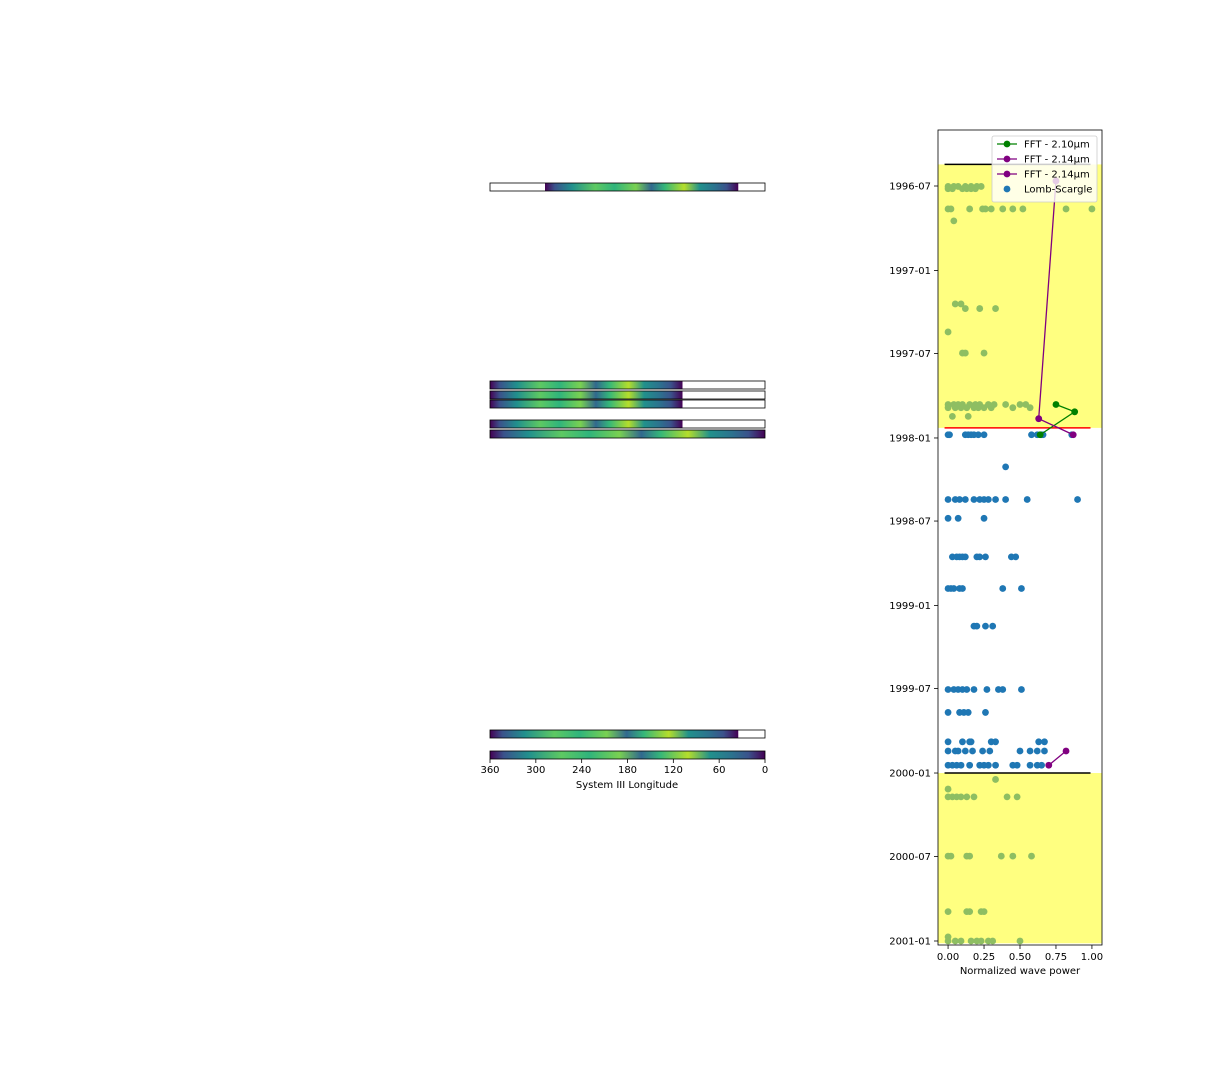 The width and height of the screenshot is (1224, 1080). I want to click on wave-power-tick-label: 0.75, so click(1056, 957).